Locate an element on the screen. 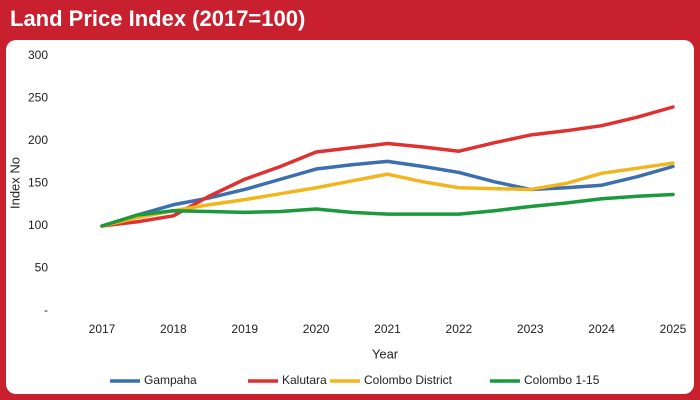 This screenshot has width=700, height=400. x-axis-title: Year is located at coordinates (385, 353).